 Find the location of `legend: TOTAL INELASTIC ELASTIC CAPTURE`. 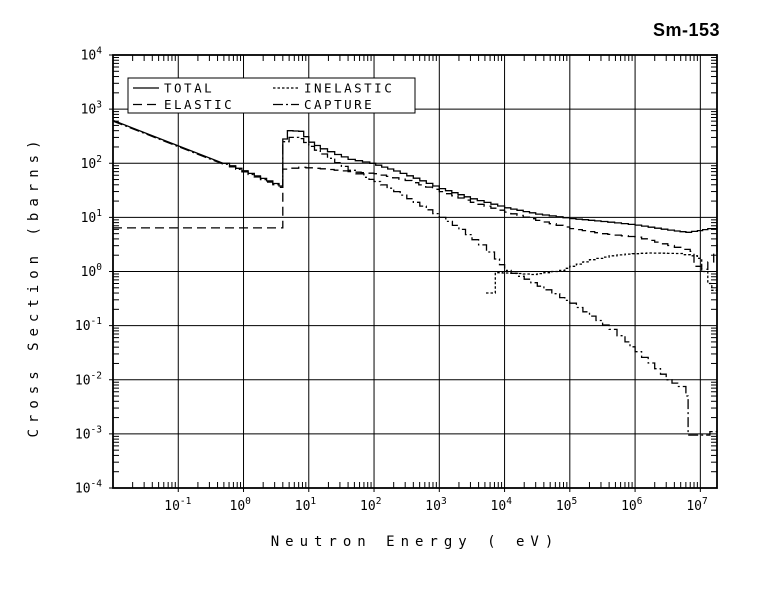

legend: TOTAL INELASTIC ELASTIC CAPTURE is located at coordinates (271, 95).